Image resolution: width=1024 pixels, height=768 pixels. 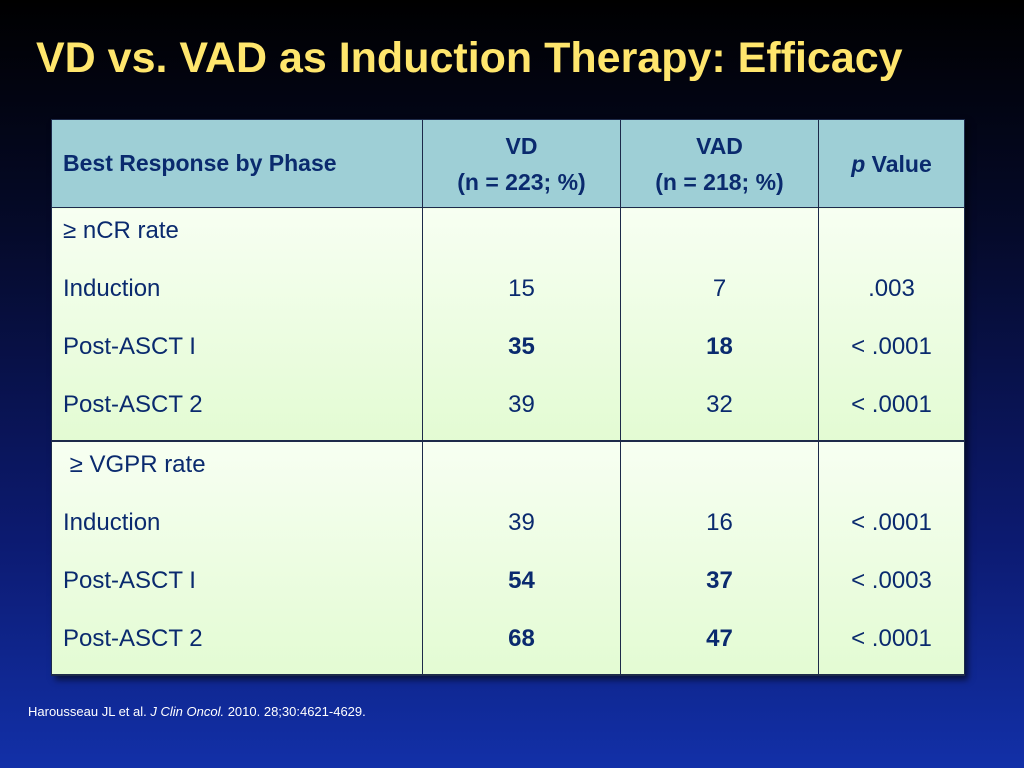 I want to click on group-label: ≥ nCR rate, so click(x=121, y=230).